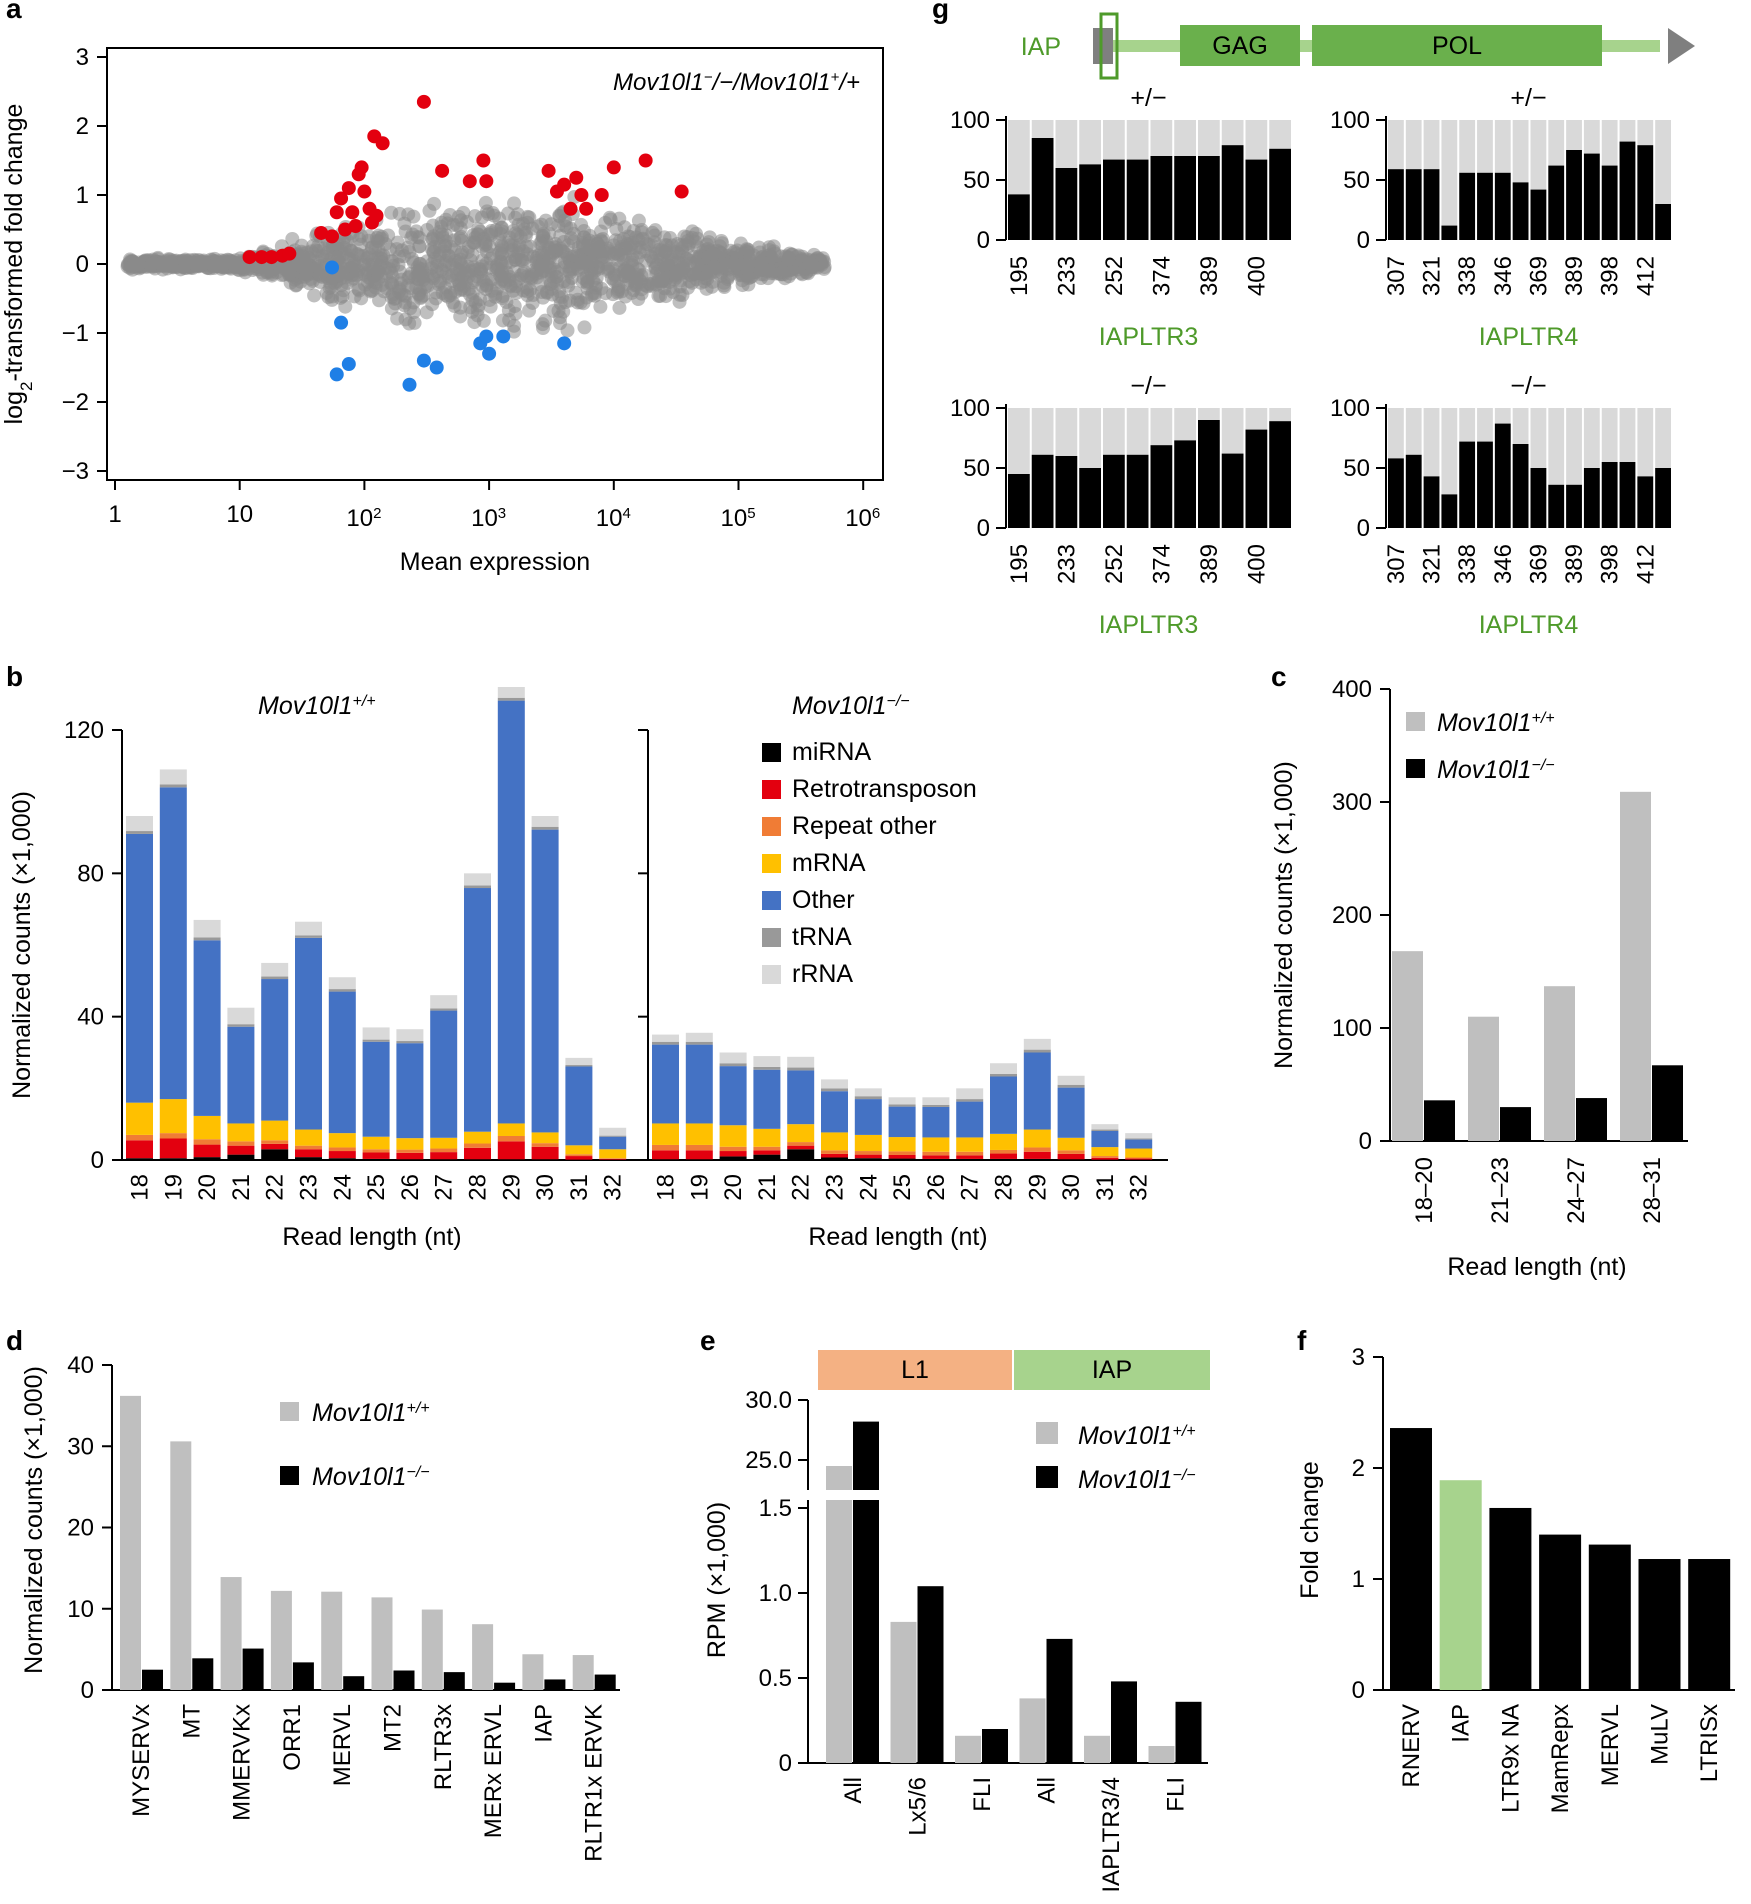  I want to click on d-xtick-label: MERx ERVL, so click(493, 1771).